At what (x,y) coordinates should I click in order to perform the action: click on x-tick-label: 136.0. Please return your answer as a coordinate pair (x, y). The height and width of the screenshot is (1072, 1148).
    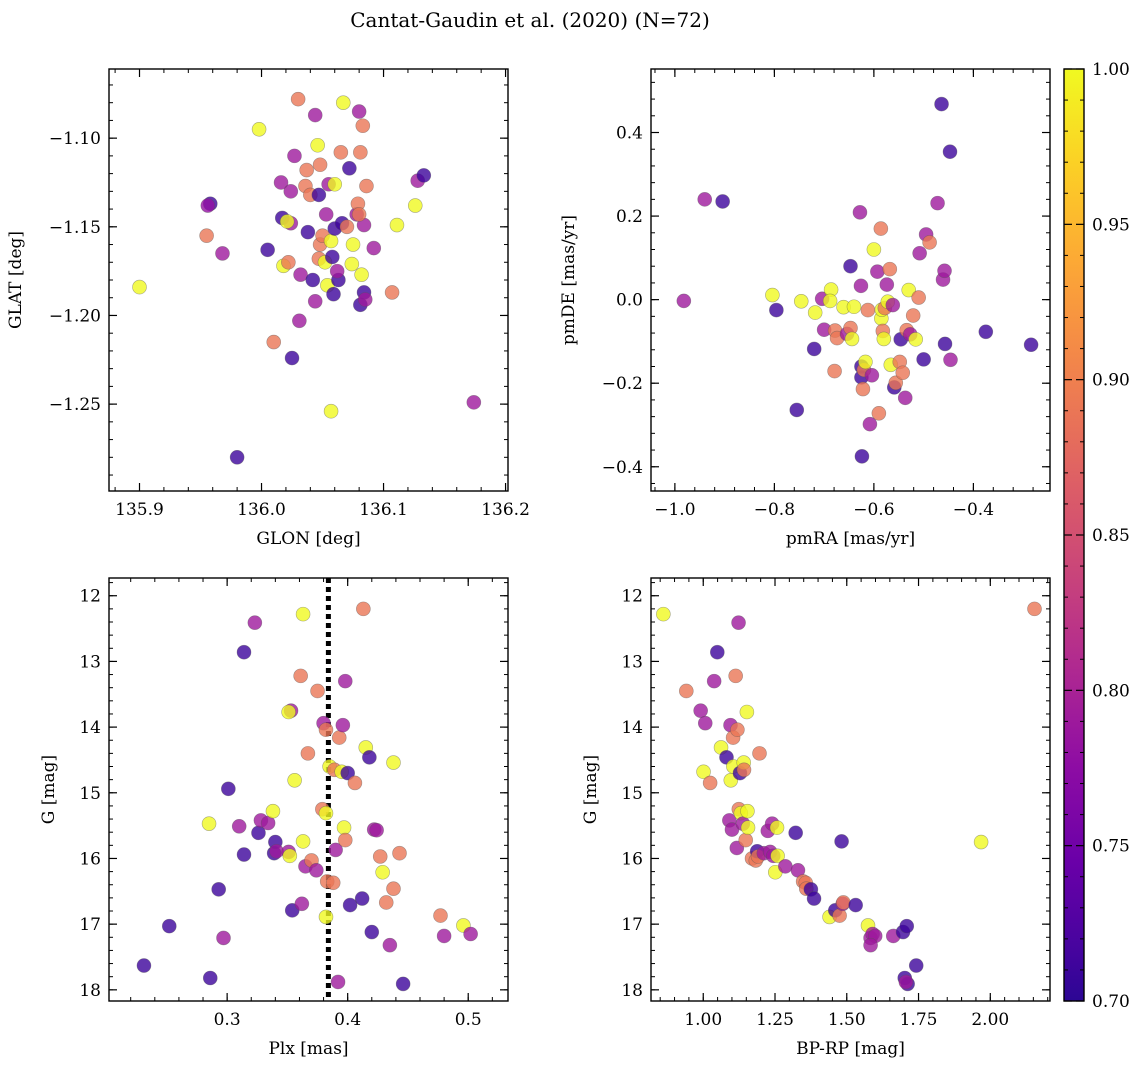
    Looking at the image, I should click on (261, 510).